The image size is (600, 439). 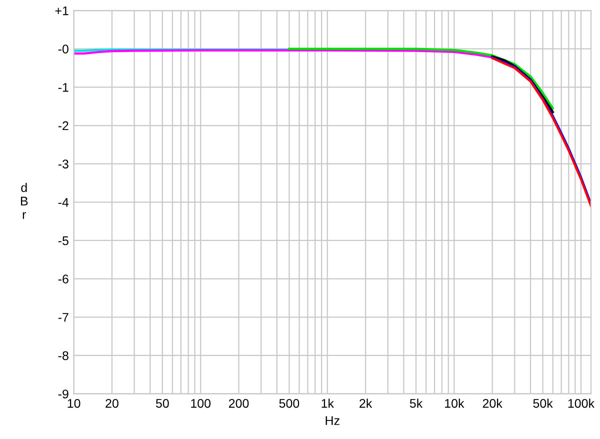 What do you see at coordinates (416, 403) in the screenshot?
I see `x-tick-label: 5k` at bounding box center [416, 403].